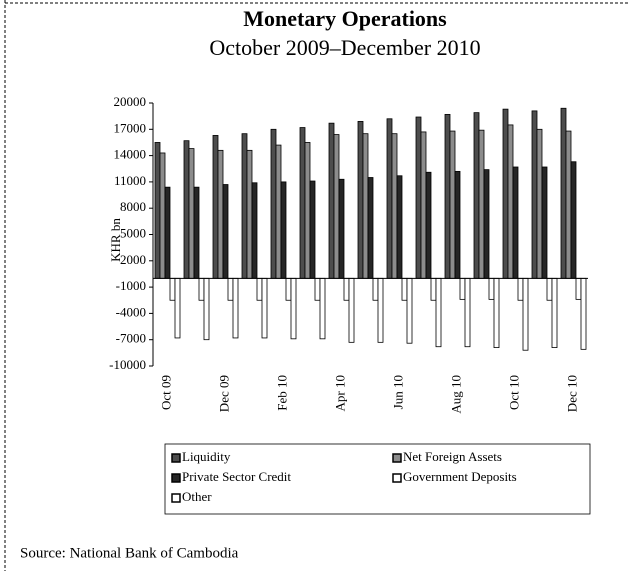 This screenshot has height=571, width=630. What do you see at coordinates (130, 127) in the screenshot?
I see `y-tick-label: 17000` at bounding box center [130, 127].